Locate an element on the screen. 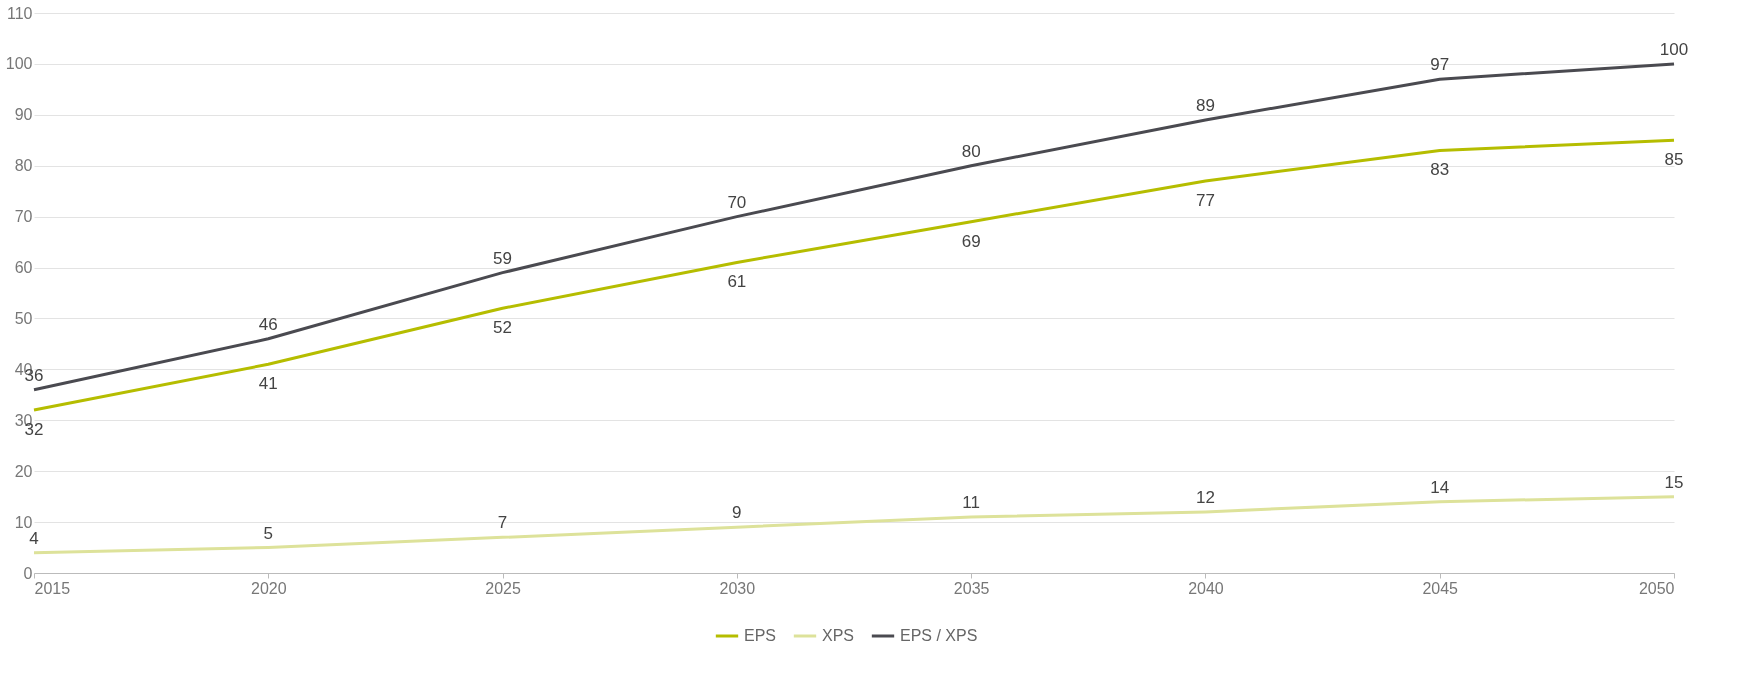 Image resolution: width=1744 pixels, height=684 pixels. data-label: 77 is located at coordinates (1205, 200).